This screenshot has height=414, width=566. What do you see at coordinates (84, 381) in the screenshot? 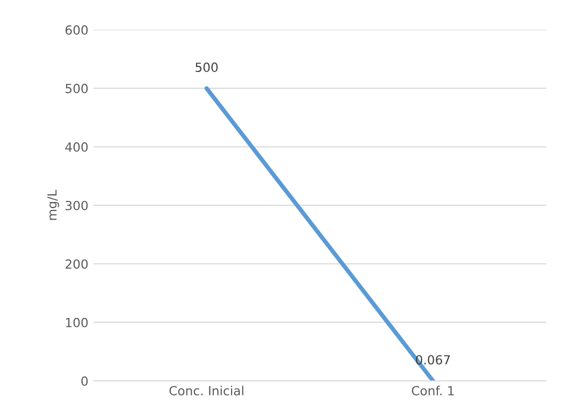
I see `y-tick-label: 0` at bounding box center [84, 381].